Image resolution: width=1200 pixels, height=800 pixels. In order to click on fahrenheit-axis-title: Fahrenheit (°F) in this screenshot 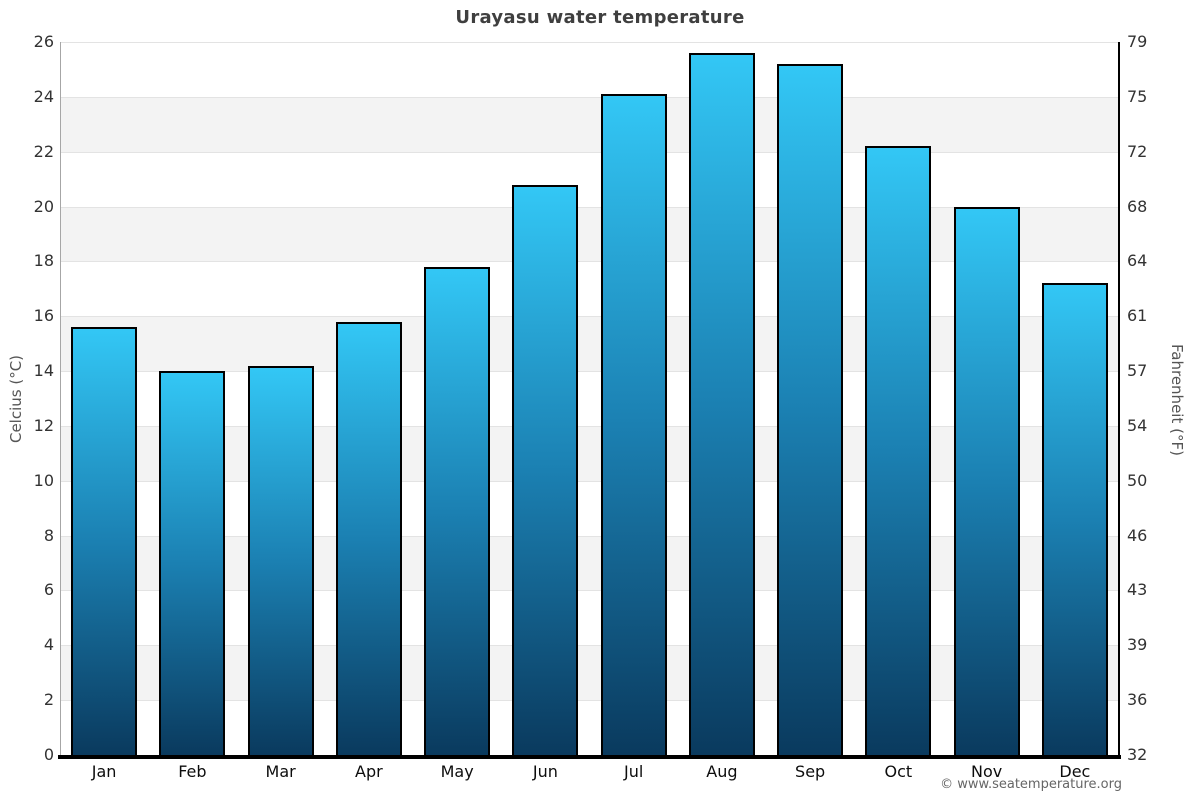, I will do `click(1177, 400)`.